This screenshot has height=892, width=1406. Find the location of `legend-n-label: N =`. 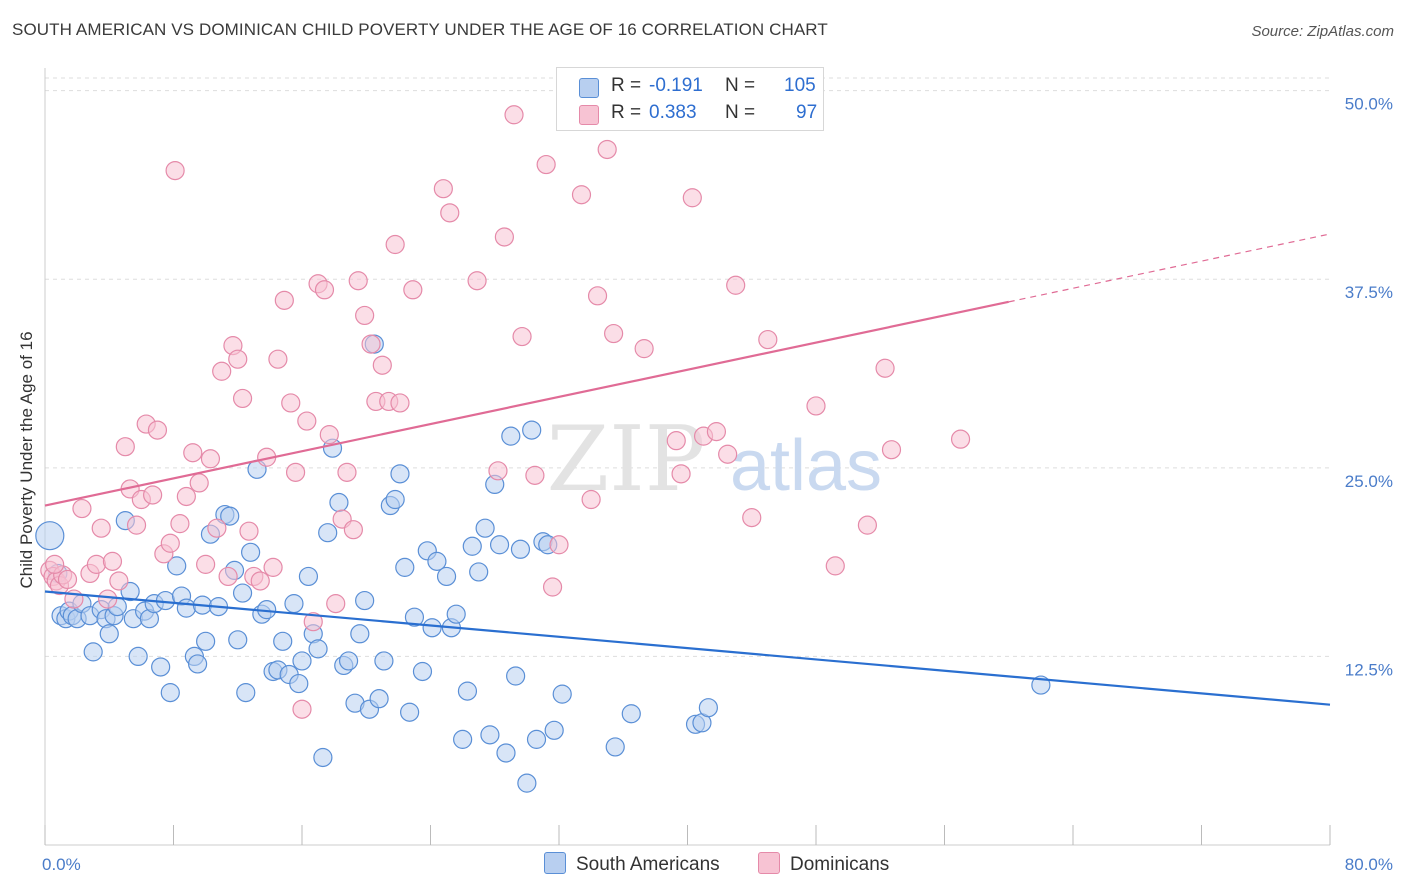

legend-n-label: N = is located at coordinates (740, 85).